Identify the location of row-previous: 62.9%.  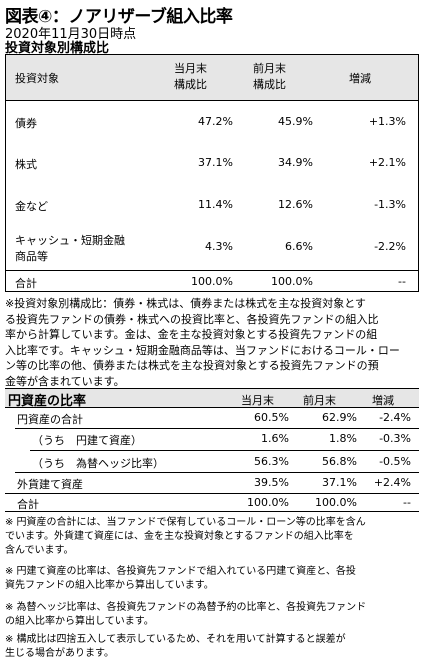
(339, 417).